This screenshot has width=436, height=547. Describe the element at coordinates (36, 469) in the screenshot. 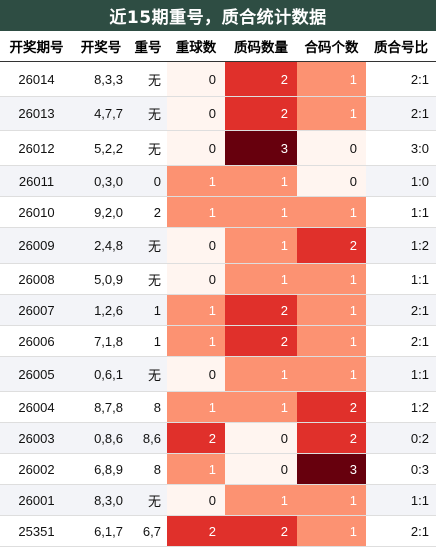

I see `cell-period: 26002` at that location.